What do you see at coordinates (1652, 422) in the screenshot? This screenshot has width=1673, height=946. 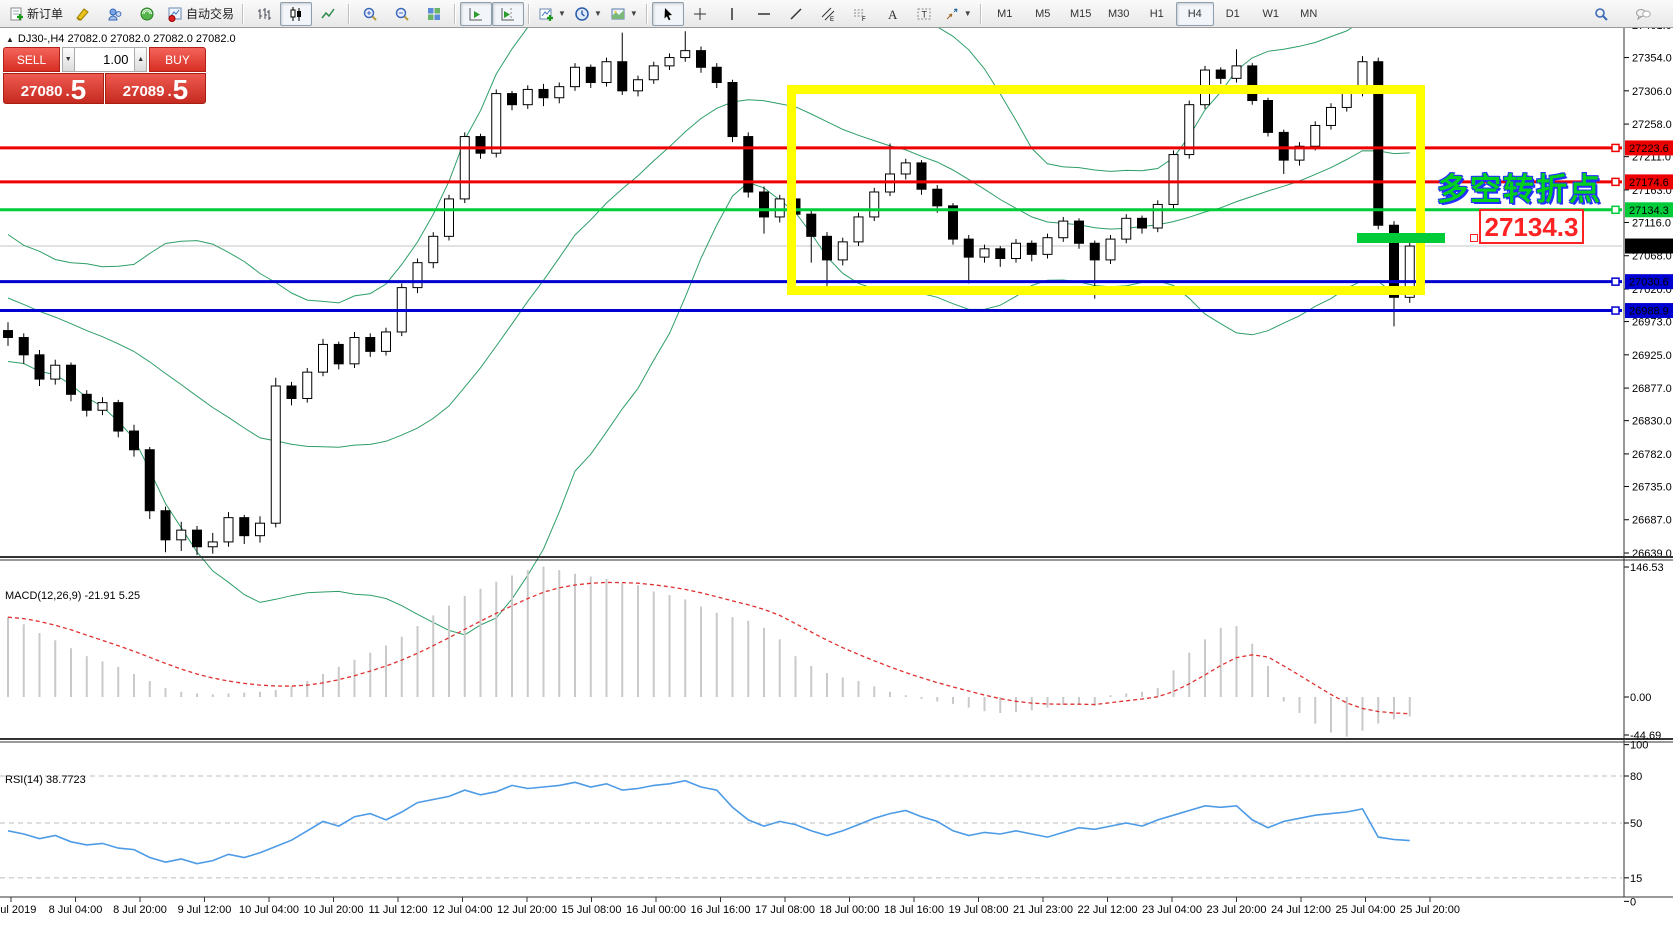 I see `svg-text: 26830.0` at bounding box center [1652, 422].